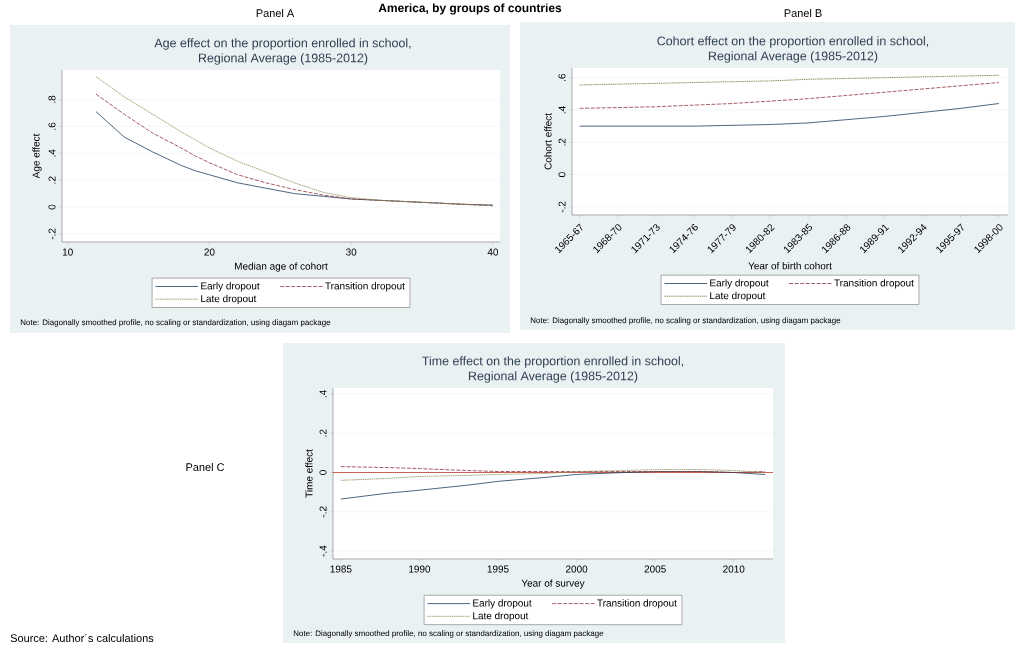 The image size is (1020, 647). What do you see at coordinates (209, 252) in the screenshot?
I see `x-tick-label: 20` at bounding box center [209, 252].